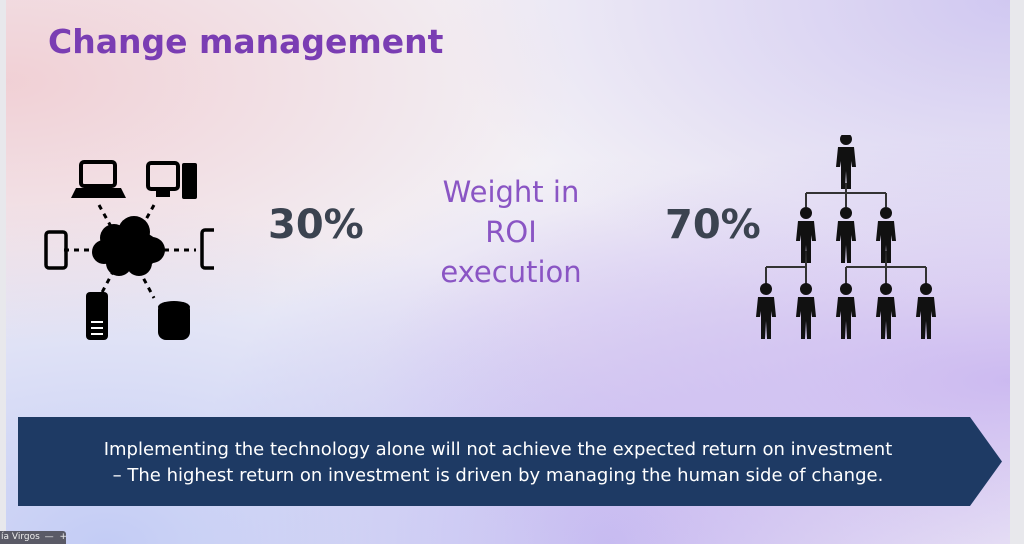  I want to click on slide-title: Change management, so click(246, 41).